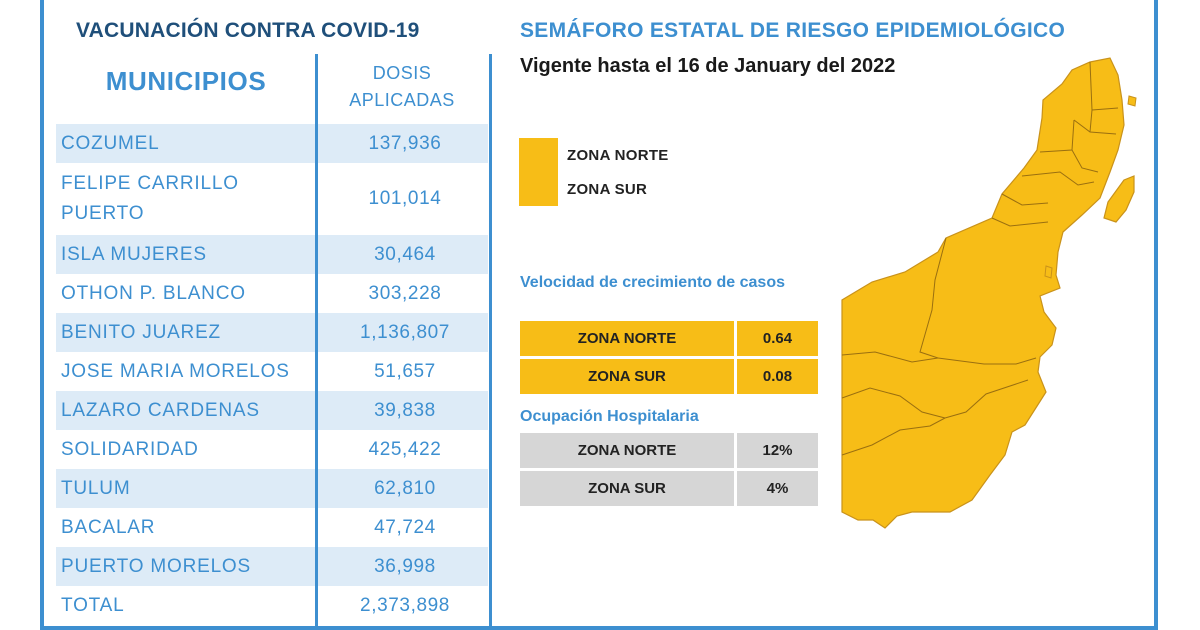  Describe the element at coordinates (316, 342) in the screenshot. I see `column-divider` at that location.